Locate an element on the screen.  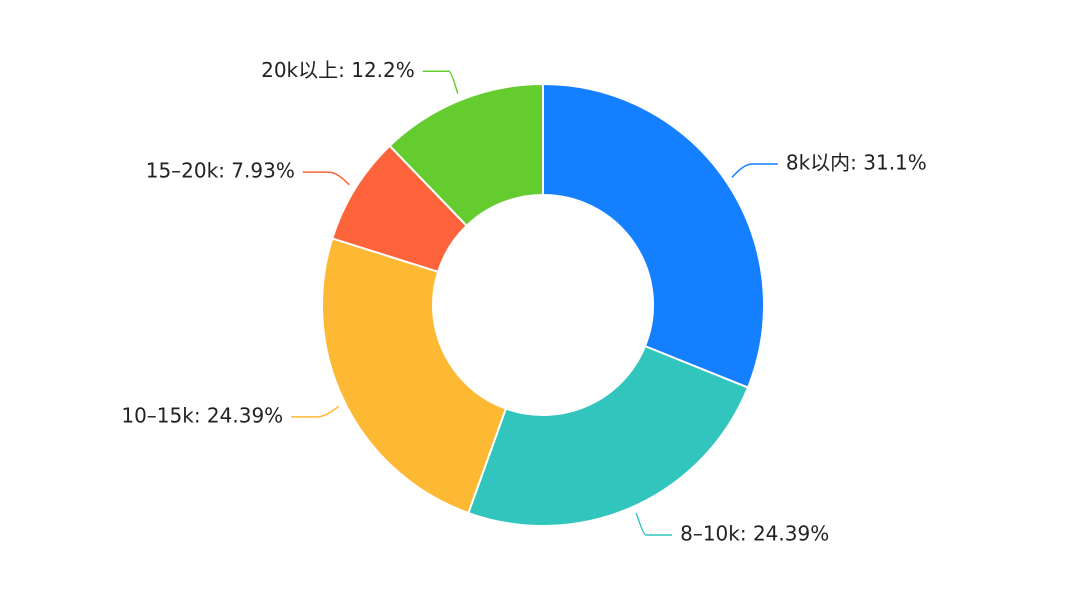
donut-slice-20k is located at coordinates (466, 155).